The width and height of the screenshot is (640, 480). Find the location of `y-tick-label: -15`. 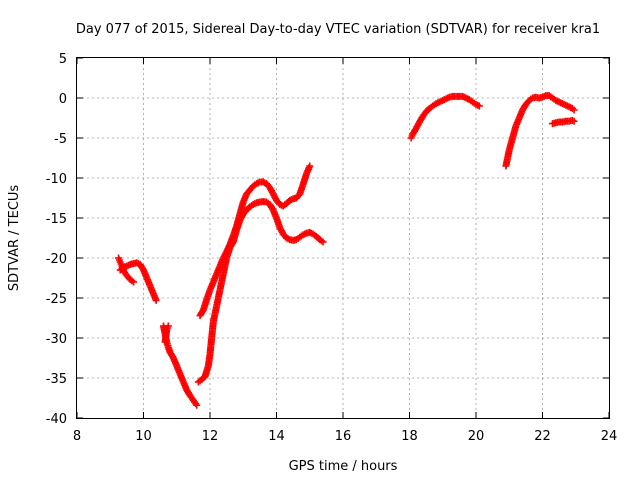

y-tick-label: -15 is located at coordinates (56, 219).